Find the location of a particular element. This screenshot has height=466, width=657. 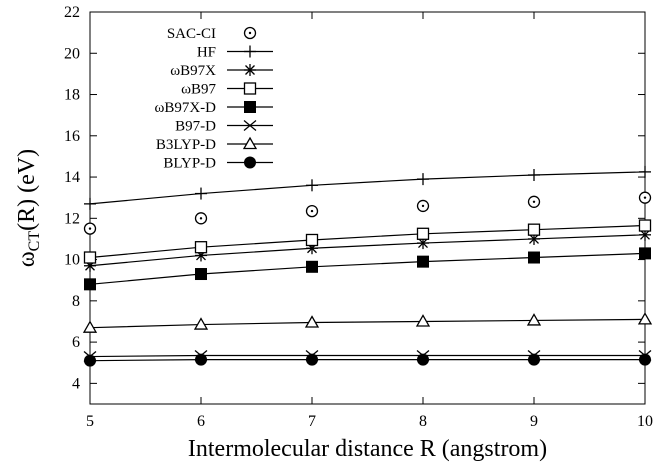

legend-label: BLYP-D is located at coordinates (189, 164).